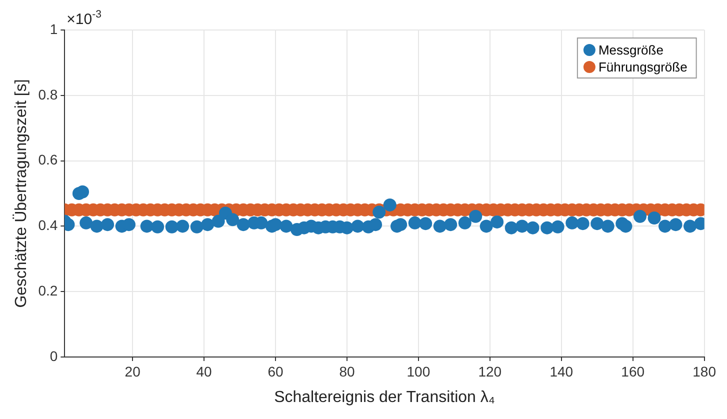  Describe the element at coordinates (631, 50) in the screenshot. I see `legend-label: Messgröße` at that location.